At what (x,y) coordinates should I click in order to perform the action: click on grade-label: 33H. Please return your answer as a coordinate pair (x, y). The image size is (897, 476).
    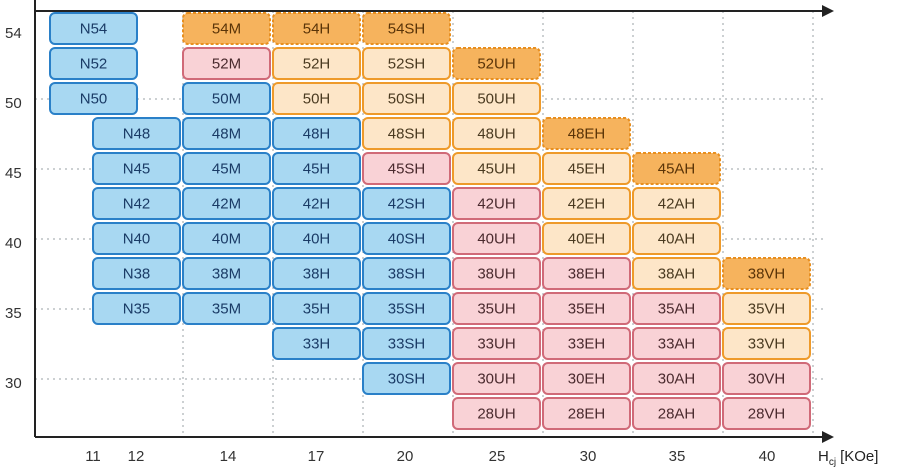
    Looking at the image, I should click on (317, 344).